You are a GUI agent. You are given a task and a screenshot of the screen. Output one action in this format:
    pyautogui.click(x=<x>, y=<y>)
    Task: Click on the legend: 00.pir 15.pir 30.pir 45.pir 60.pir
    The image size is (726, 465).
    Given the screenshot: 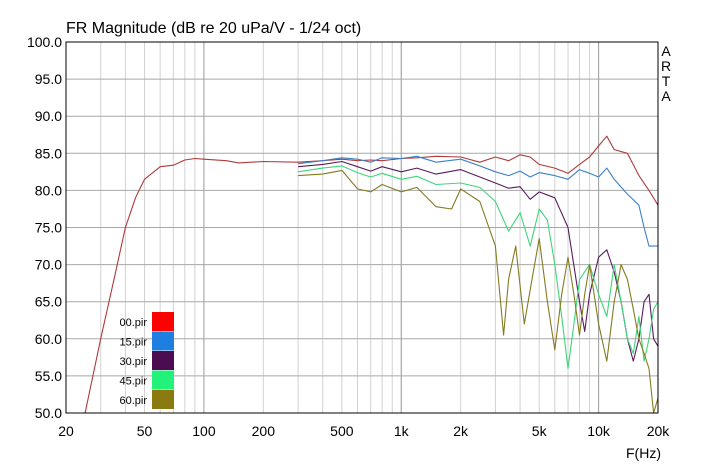 What is the action you would take?
    pyautogui.click(x=146, y=360)
    